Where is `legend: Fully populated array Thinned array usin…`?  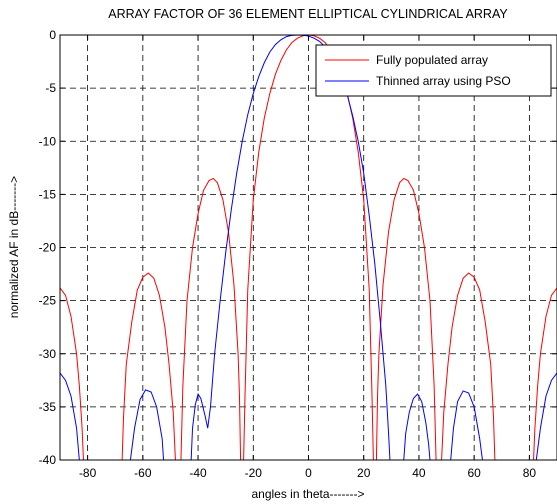 legend: Fully populated array Thinned array usin… is located at coordinates (433, 70).